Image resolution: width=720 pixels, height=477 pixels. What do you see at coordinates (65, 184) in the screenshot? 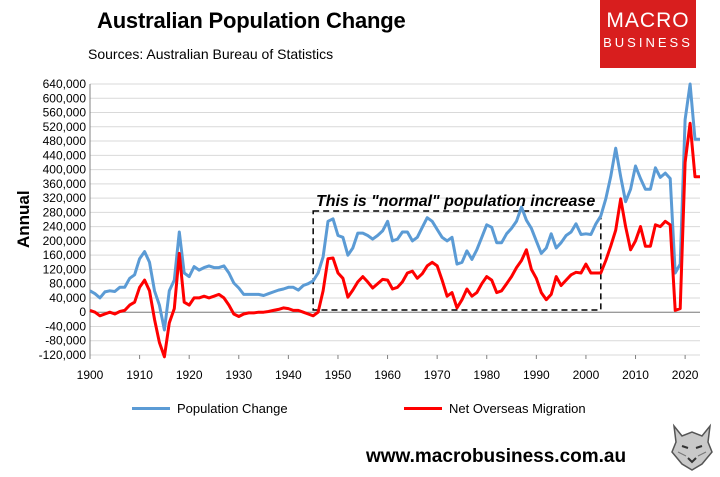
I see `y-tick-label: 360,000` at bounding box center [65, 184].